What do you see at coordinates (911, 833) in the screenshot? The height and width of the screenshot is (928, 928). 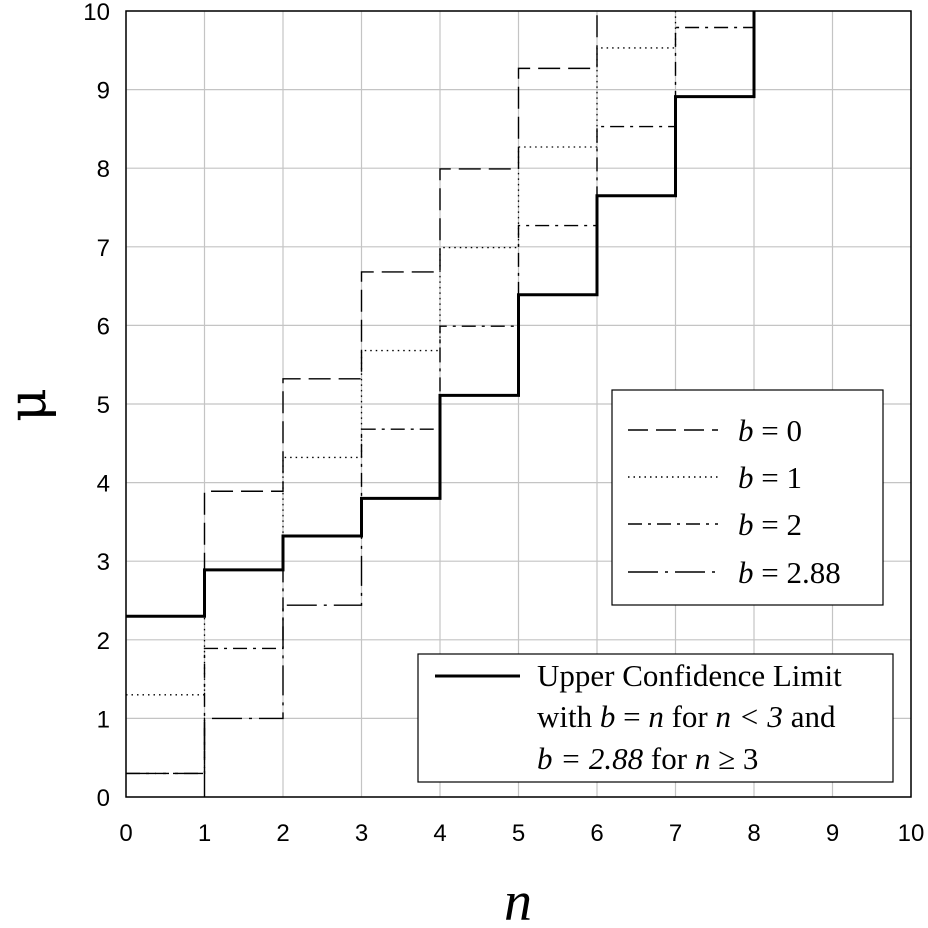 I see `x-tick-label: 10` at bounding box center [911, 833].